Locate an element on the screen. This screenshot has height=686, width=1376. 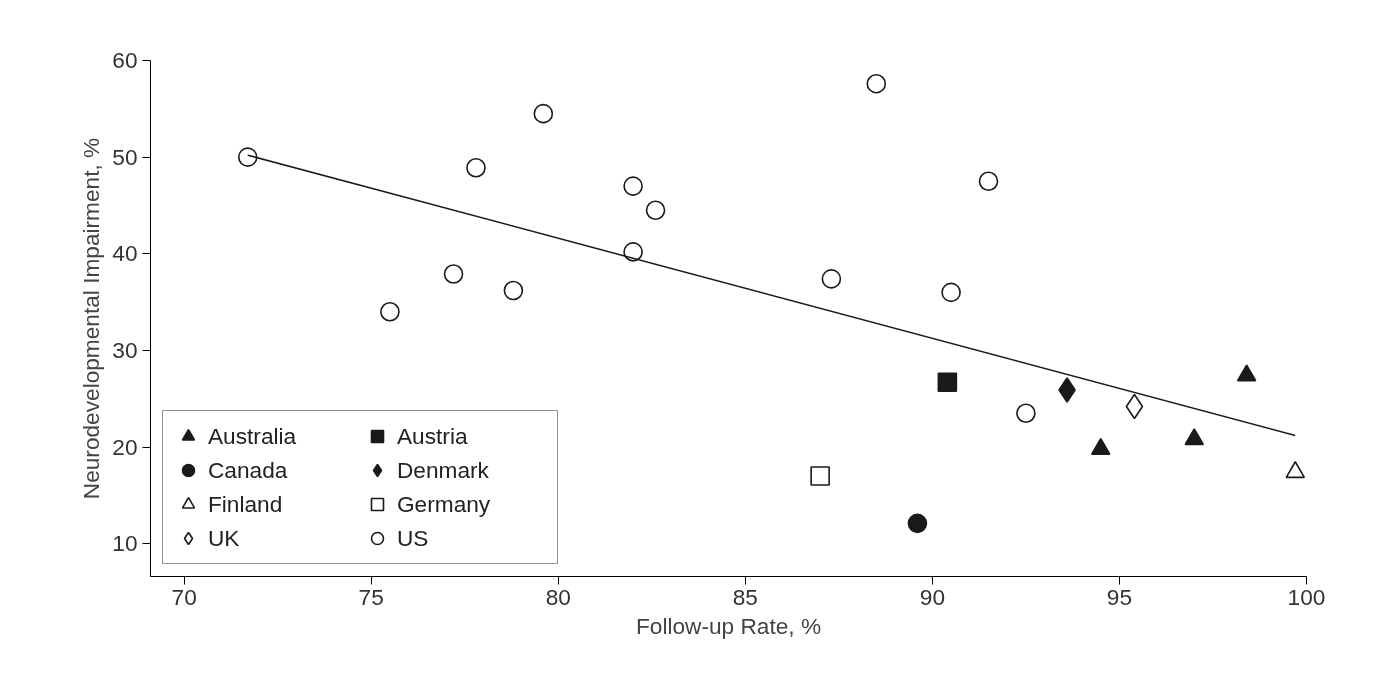
x-tick-label: 80 is located at coordinates (558, 596).